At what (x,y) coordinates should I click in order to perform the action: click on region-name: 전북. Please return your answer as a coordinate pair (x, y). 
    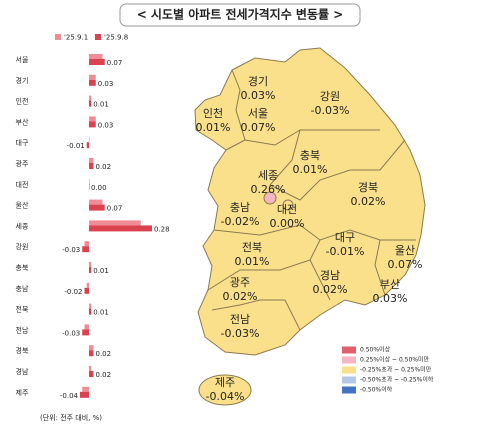
    Looking at the image, I should click on (252, 247).